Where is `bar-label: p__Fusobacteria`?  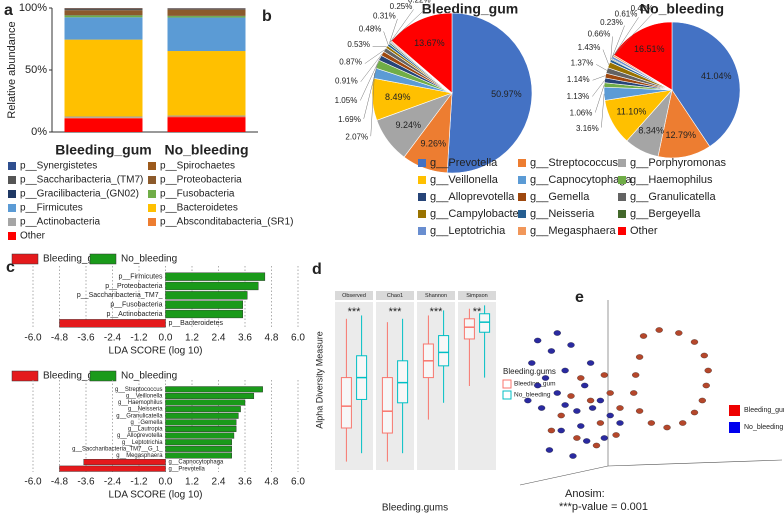 bar-label: p__Fusobacteria is located at coordinates (136, 305).